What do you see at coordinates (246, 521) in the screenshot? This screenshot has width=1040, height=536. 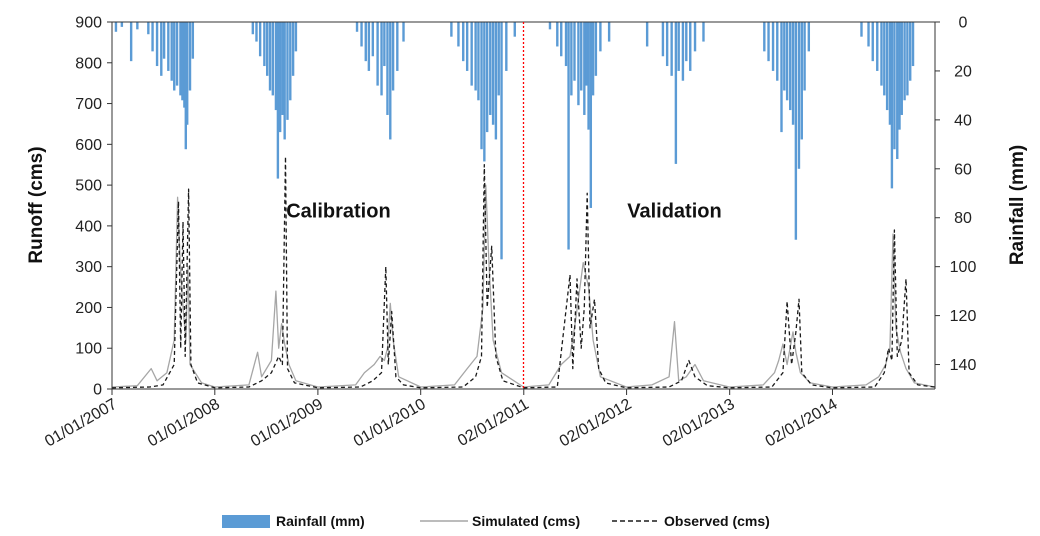 I see `legend-rainfall-swatch` at bounding box center [246, 521].